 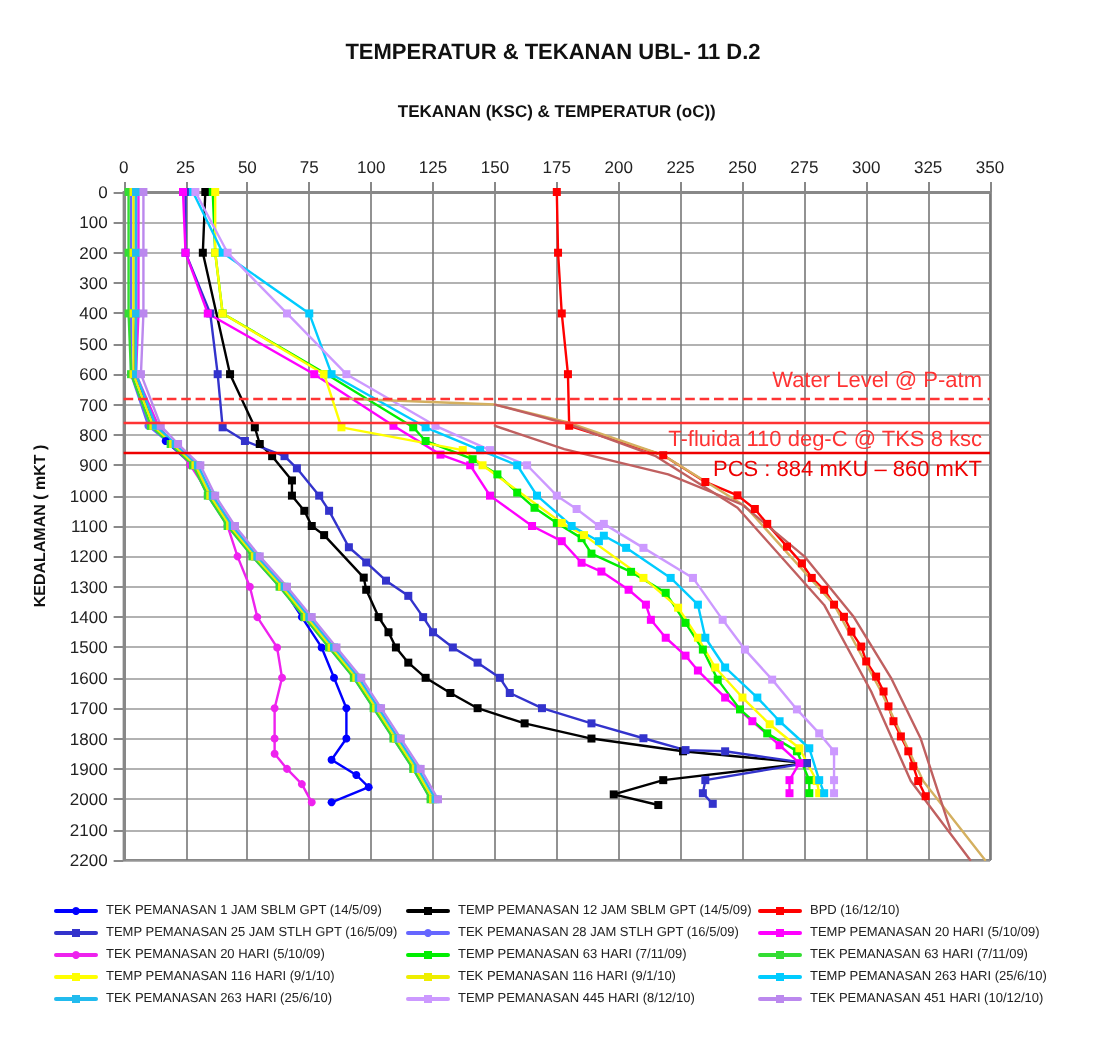 What do you see at coordinates (619, 167) in the screenshot?
I see `x-tick-label: 200` at bounding box center [619, 167].